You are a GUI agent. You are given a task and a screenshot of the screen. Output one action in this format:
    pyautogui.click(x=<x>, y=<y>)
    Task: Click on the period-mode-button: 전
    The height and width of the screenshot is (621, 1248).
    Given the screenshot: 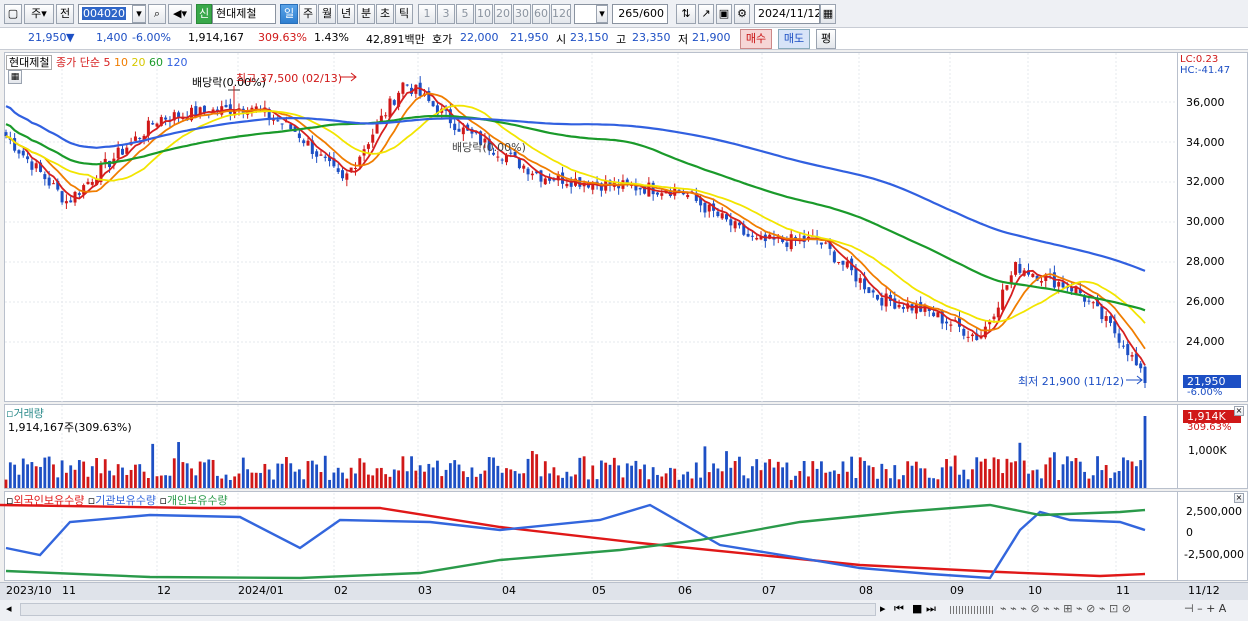 What is the action you would take?
    pyautogui.click(x=65, y=14)
    